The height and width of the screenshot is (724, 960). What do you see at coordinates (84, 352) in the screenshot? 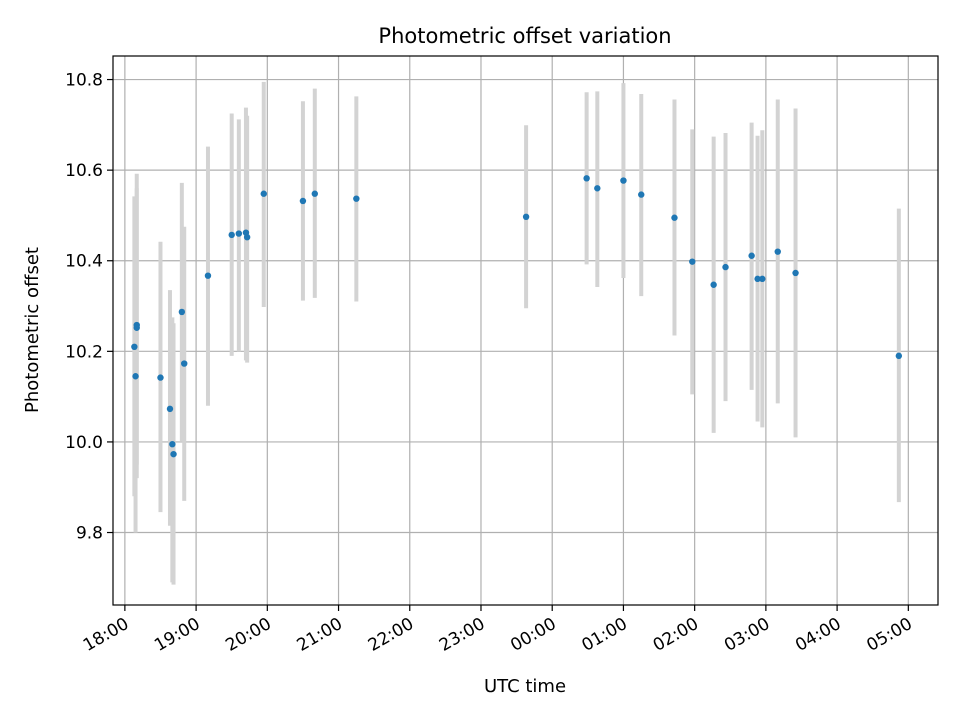
I see `y-tick-label: 10.2` at bounding box center [84, 352].